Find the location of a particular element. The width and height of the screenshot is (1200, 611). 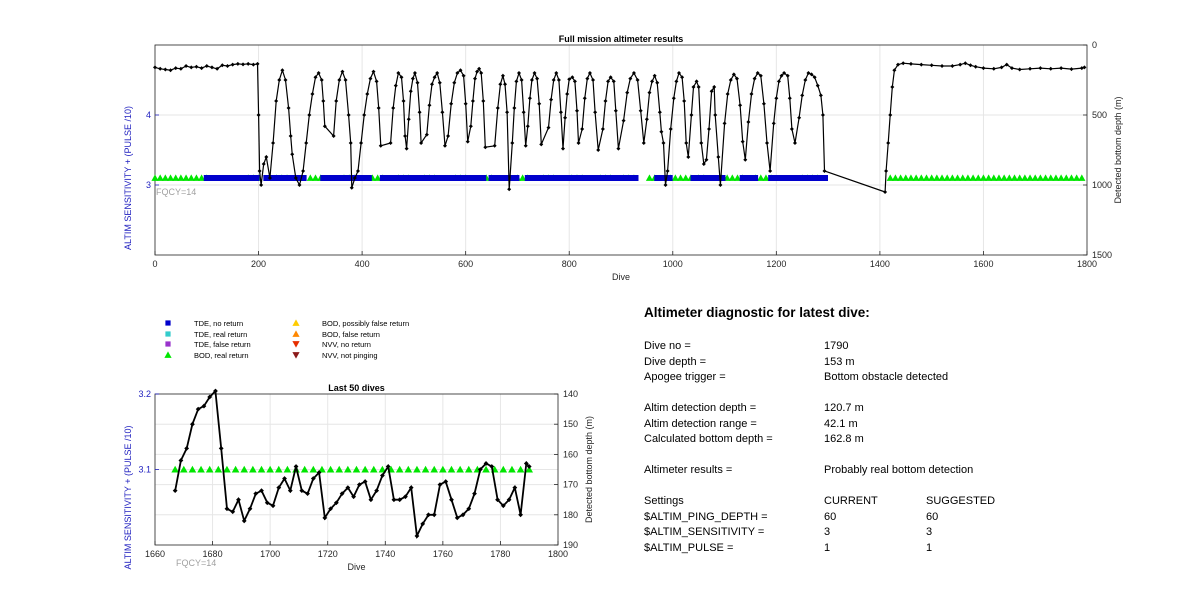

x-tick-label: 200 is located at coordinates (258, 264).